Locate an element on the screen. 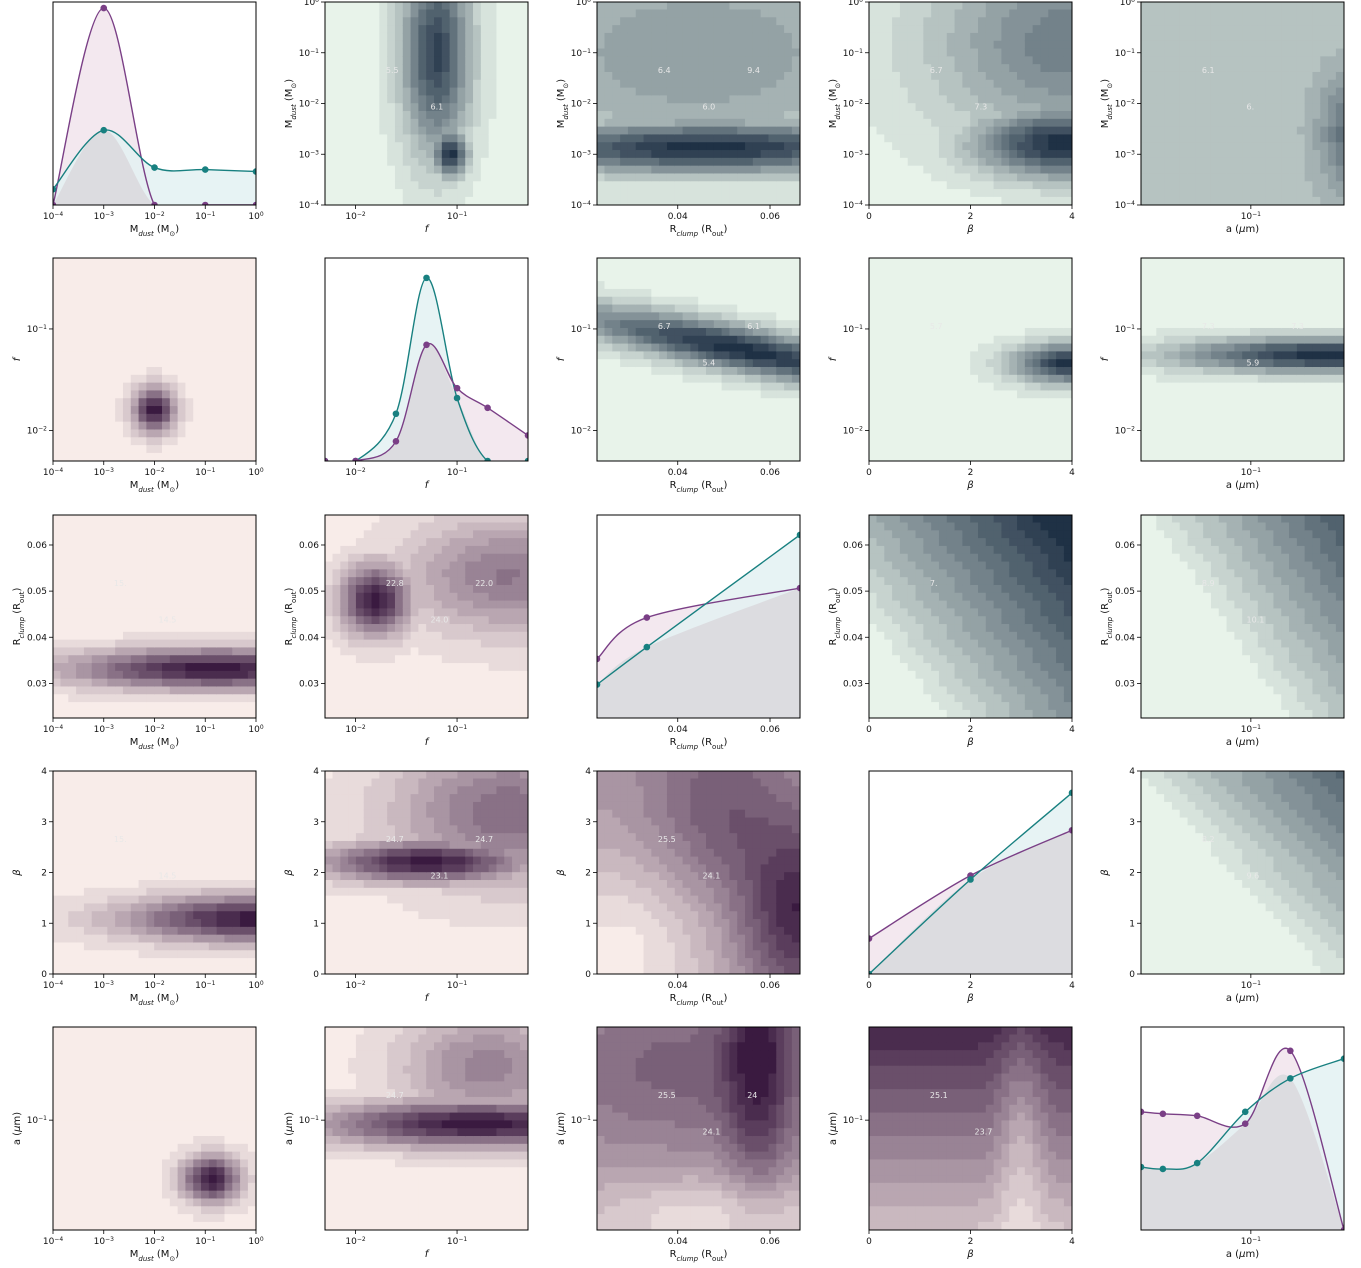  y-axis-label: f is located at coordinates (833, 358).